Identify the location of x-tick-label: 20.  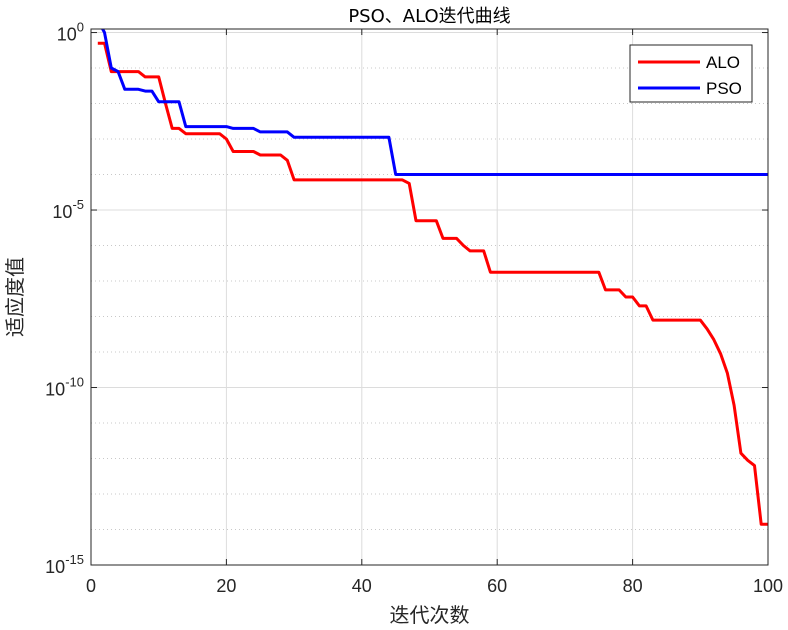
(226, 586).